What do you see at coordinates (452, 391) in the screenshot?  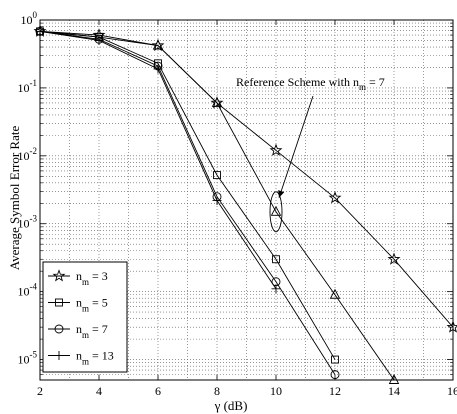 I see `x-tick-label: 16` at bounding box center [452, 391].